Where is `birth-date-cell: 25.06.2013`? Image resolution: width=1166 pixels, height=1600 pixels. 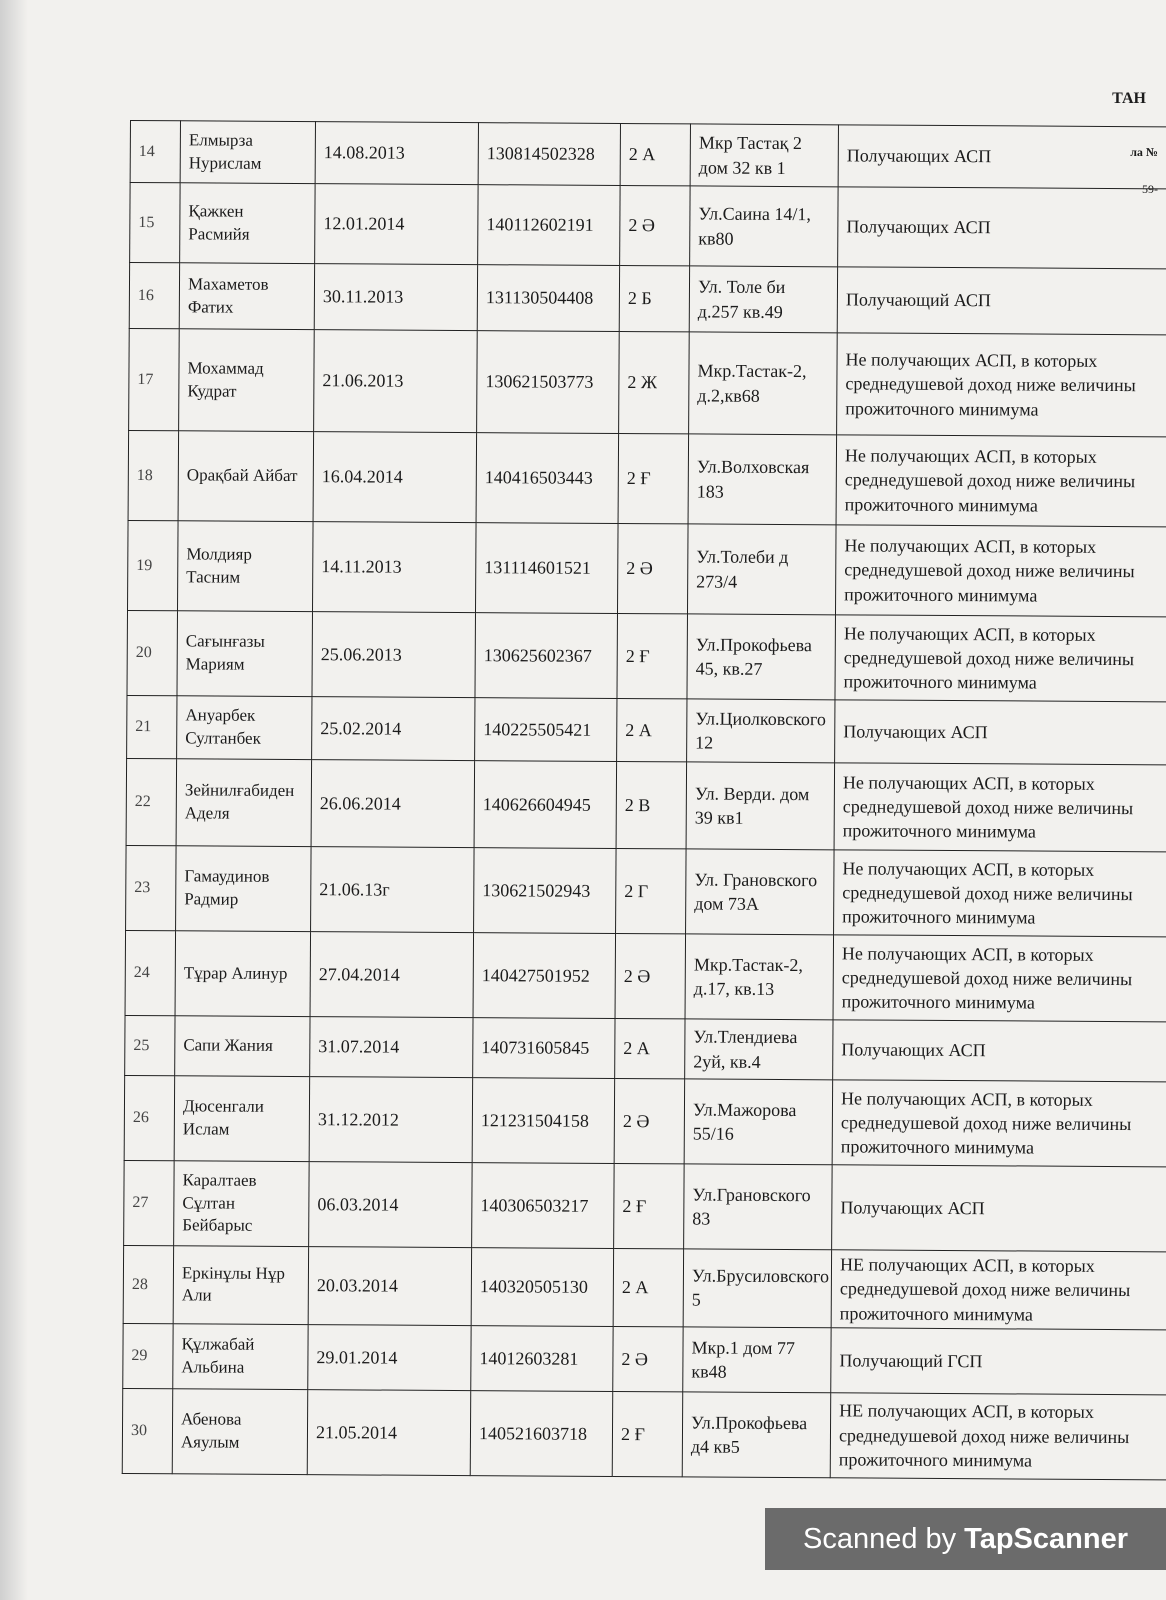 birth-date-cell: 25.06.2013 is located at coordinates (393, 654).